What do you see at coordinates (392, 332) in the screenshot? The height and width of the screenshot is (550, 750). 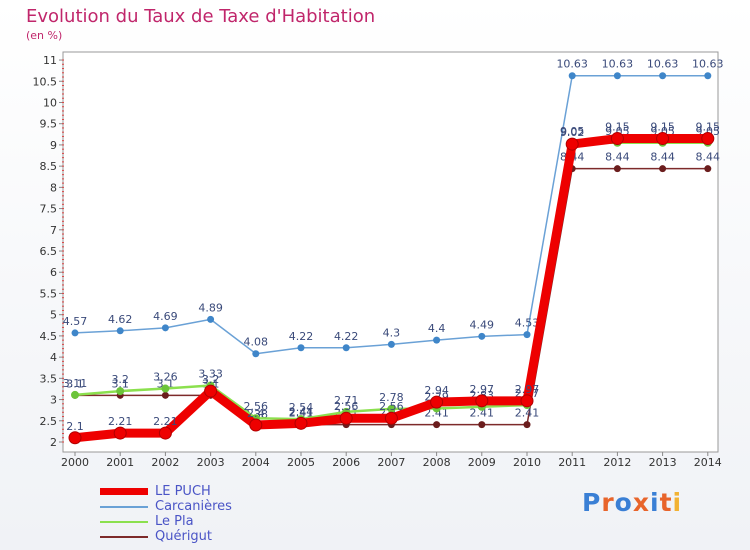 I see `data-label-carcanieres: 4.3` at bounding box center [392, 332].